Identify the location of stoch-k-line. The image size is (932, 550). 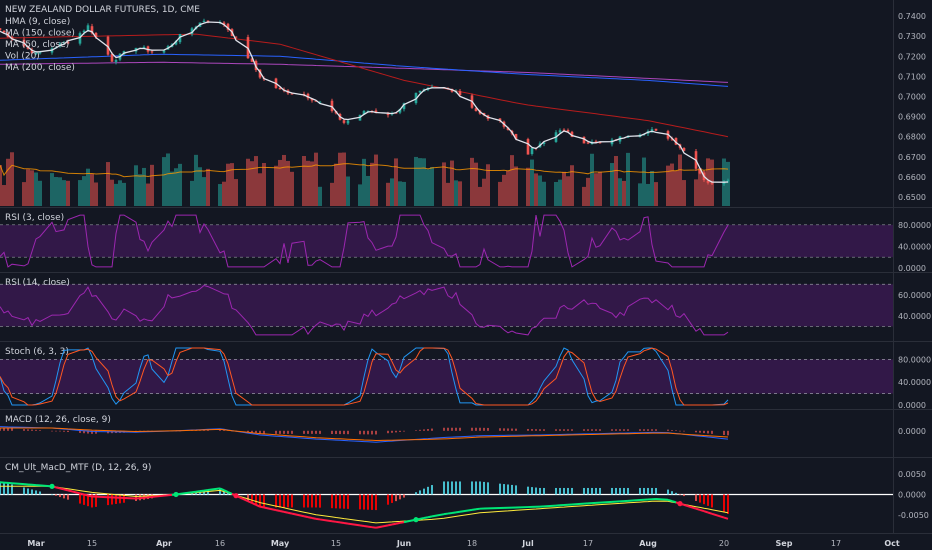
(364, 376).